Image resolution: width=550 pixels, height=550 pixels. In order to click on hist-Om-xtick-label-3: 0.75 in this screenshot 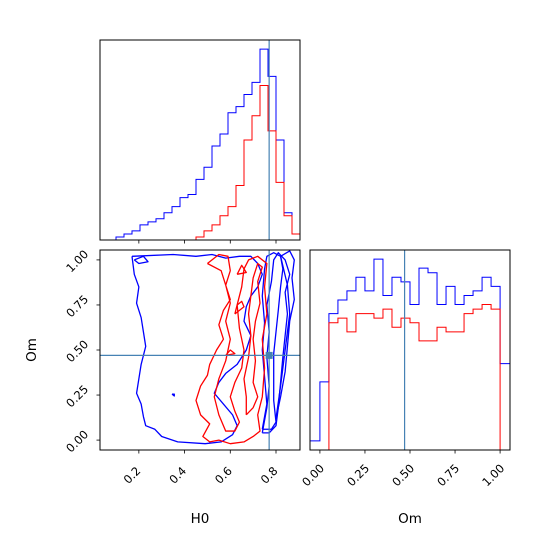, I will do `click(448, 475)`.